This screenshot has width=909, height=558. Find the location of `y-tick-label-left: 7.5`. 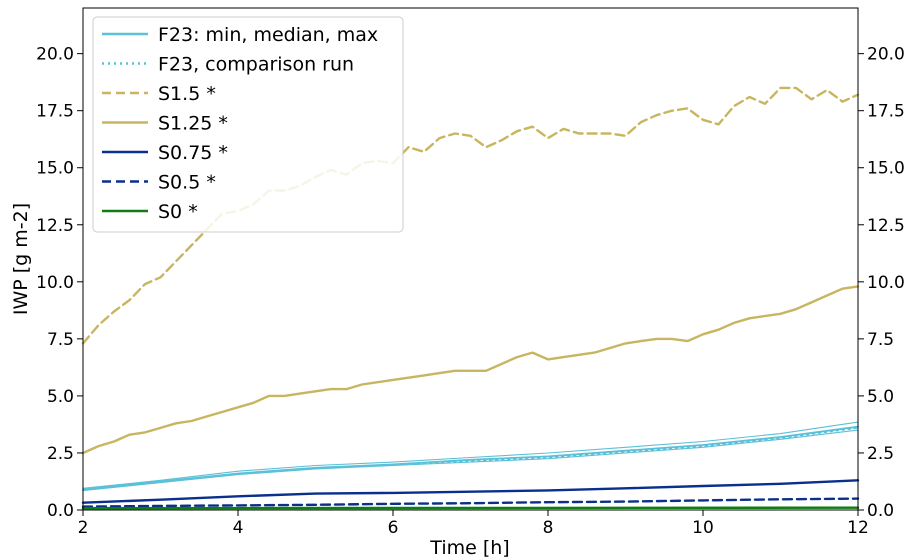

y-tick-label-left: 7.5 is located at coordinates (60, 340).